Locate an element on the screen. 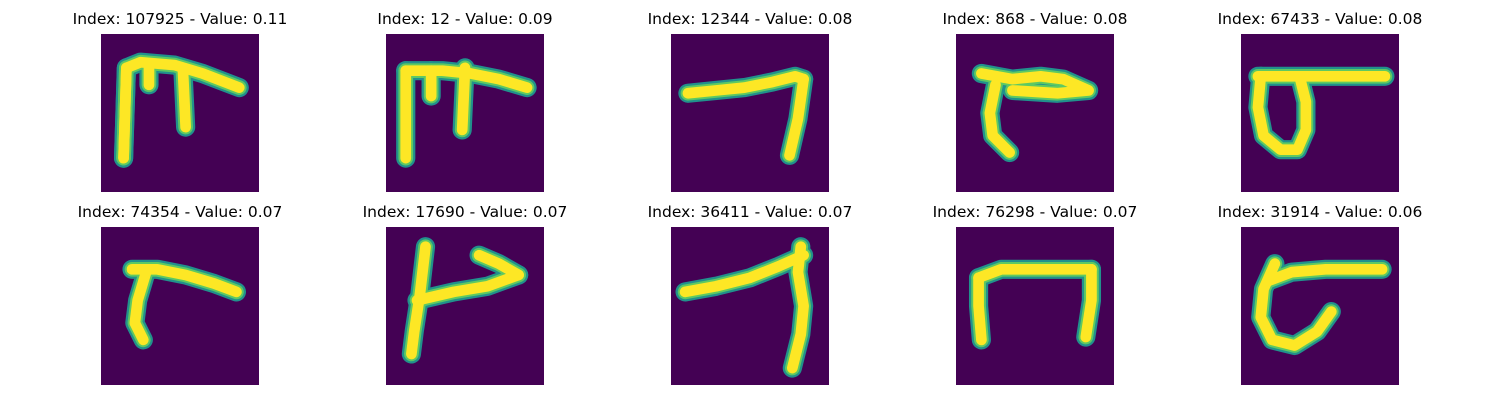 Image resolution: width=1500 pixels, height=400 pixels. panel-title: Index: 31914 - Value: 0.06 is located at coordinates (1320, 212).